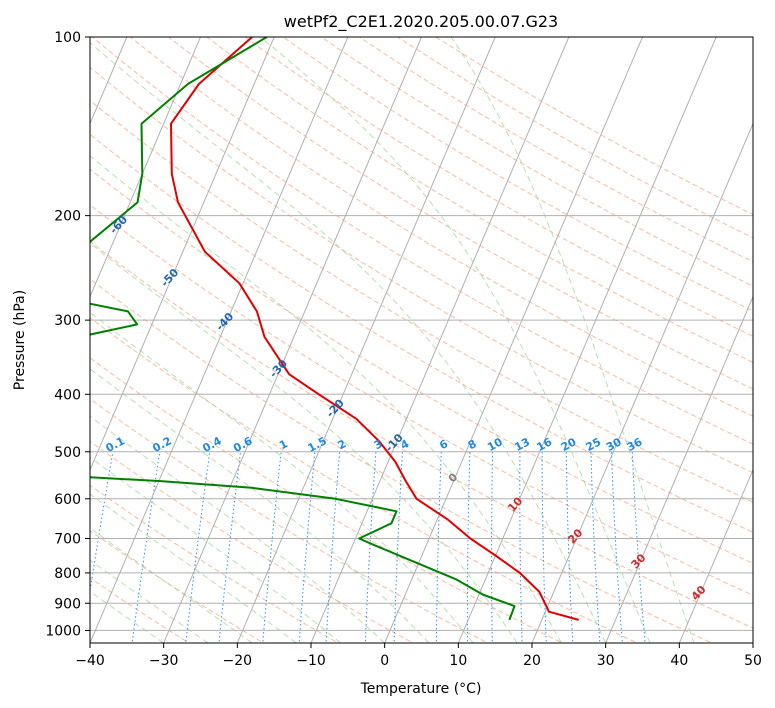 The height and width of the screenshot is (708, 775). I want to click on y-tick-label: 900, so click(67, 604).